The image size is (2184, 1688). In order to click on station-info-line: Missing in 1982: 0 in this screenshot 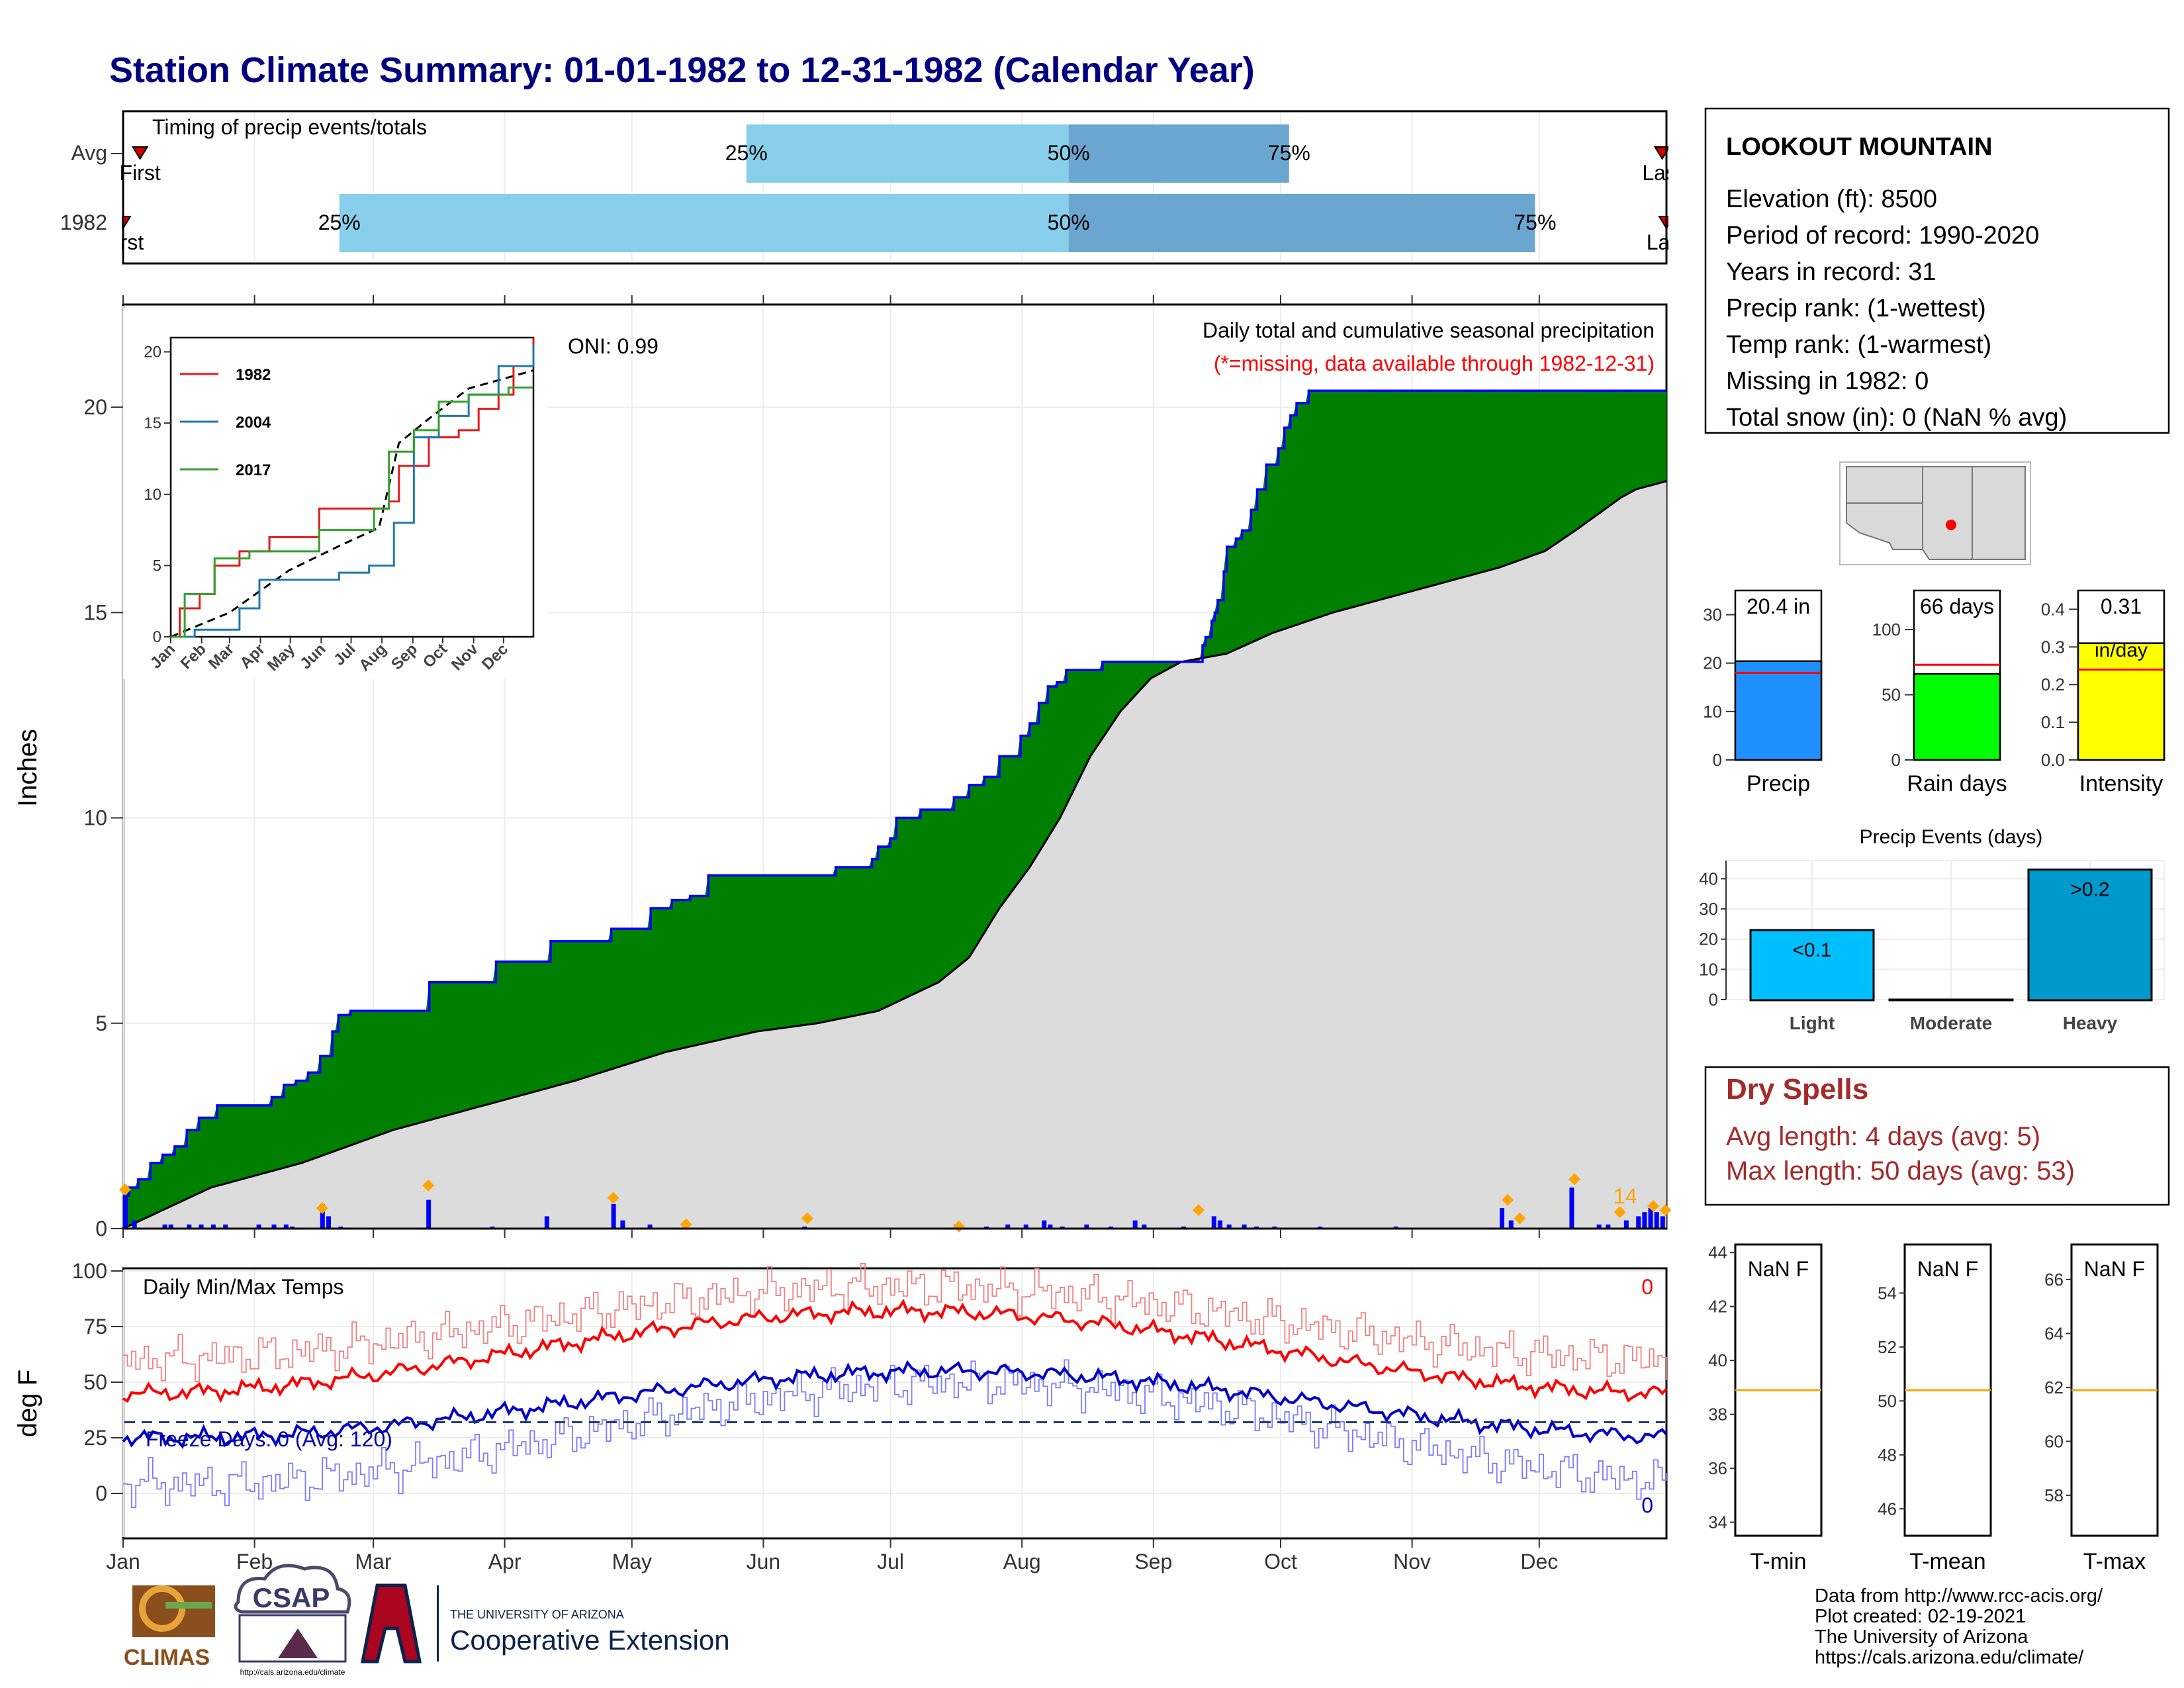, I will do `click(1827, 381)`.